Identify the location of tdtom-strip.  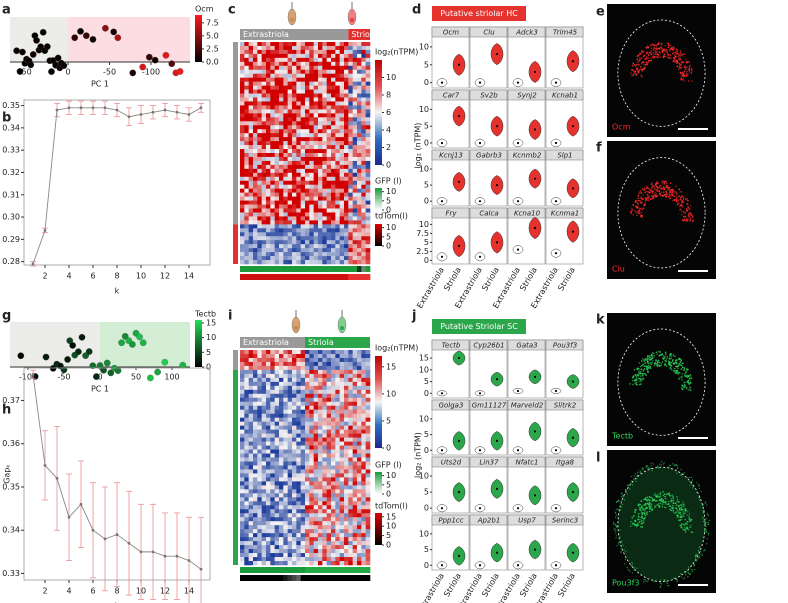
(320, 277).